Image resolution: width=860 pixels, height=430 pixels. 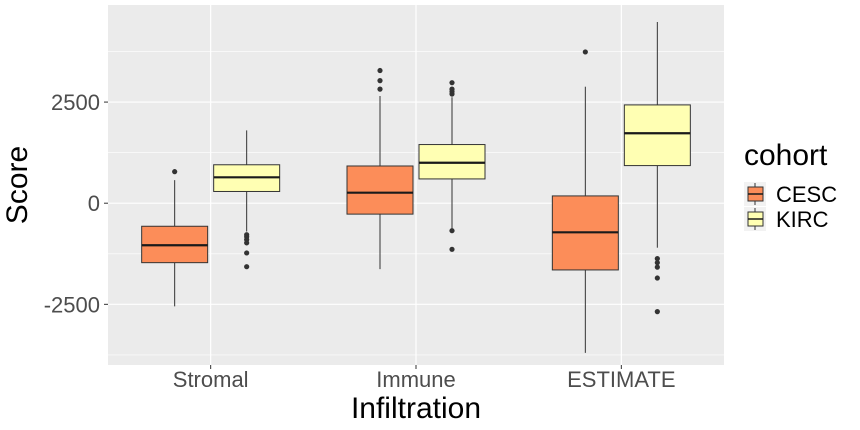 I want to click on box-kirc-immune, so click(x=452, y=166).